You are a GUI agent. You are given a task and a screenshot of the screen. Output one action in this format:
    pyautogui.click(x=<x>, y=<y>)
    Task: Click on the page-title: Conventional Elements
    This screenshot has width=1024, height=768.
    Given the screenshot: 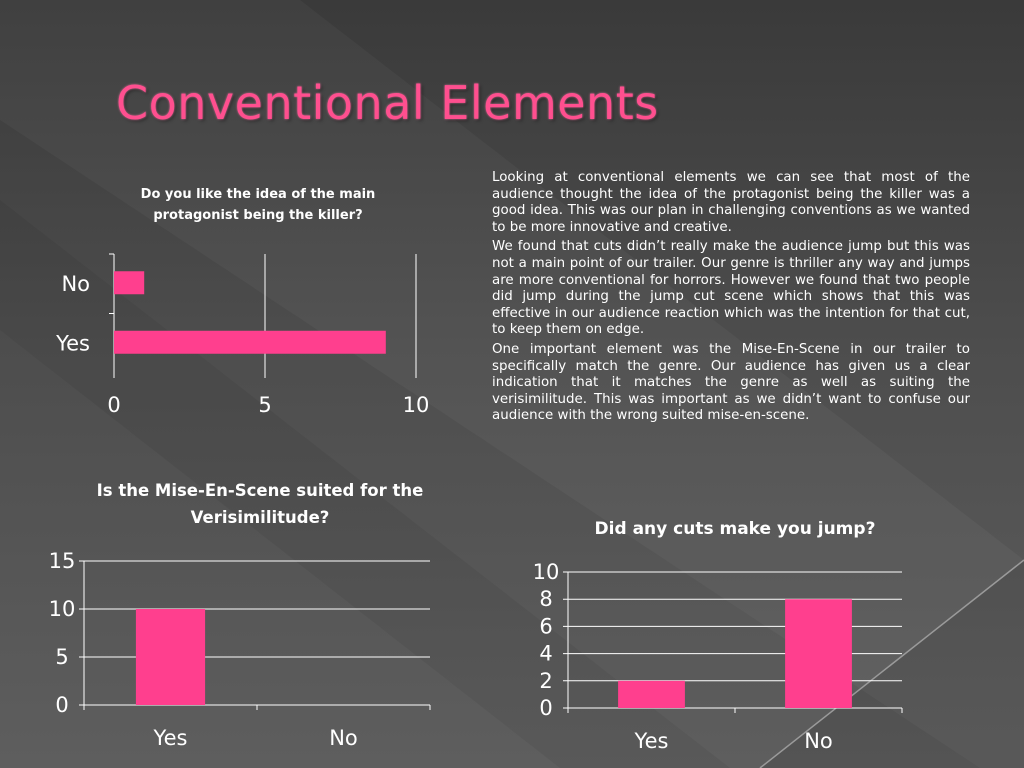 What is the action you would take?
    pyautogui.click(x=387, y=103)
    